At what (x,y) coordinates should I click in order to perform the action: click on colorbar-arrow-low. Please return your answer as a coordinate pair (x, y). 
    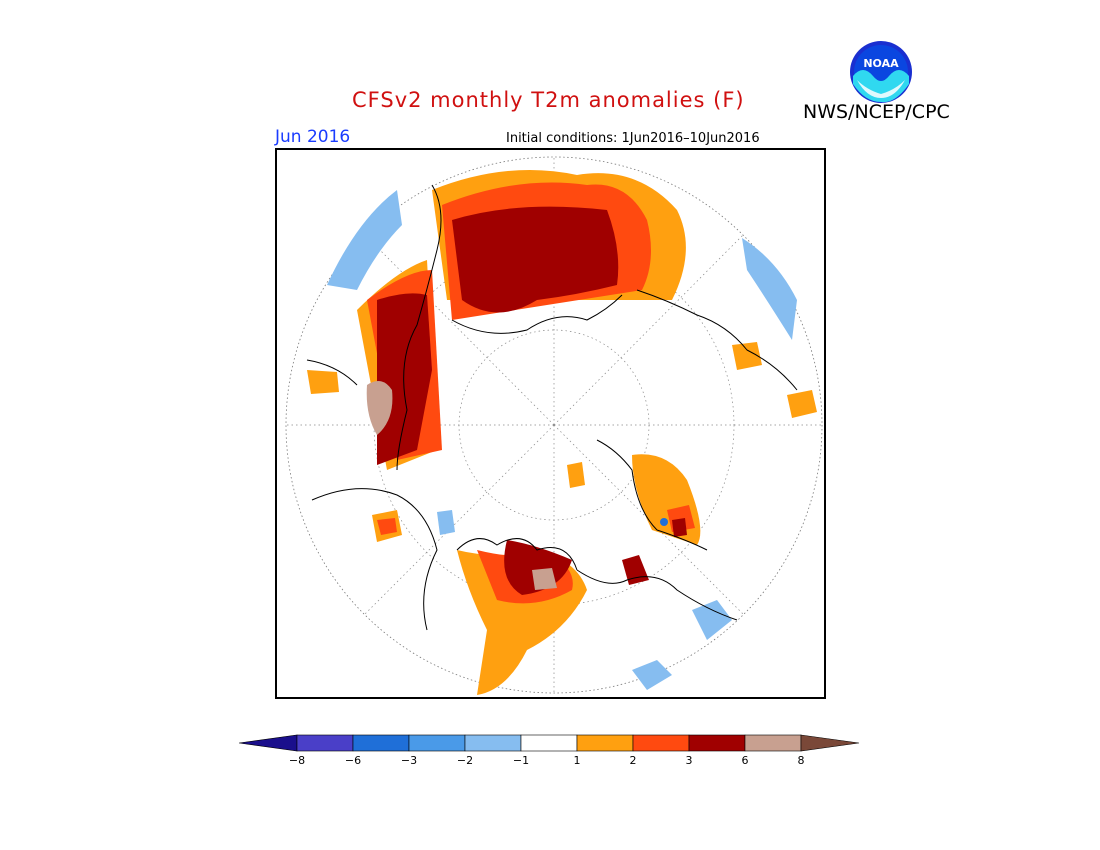
    Looking at the image, I should click on (268, 743).